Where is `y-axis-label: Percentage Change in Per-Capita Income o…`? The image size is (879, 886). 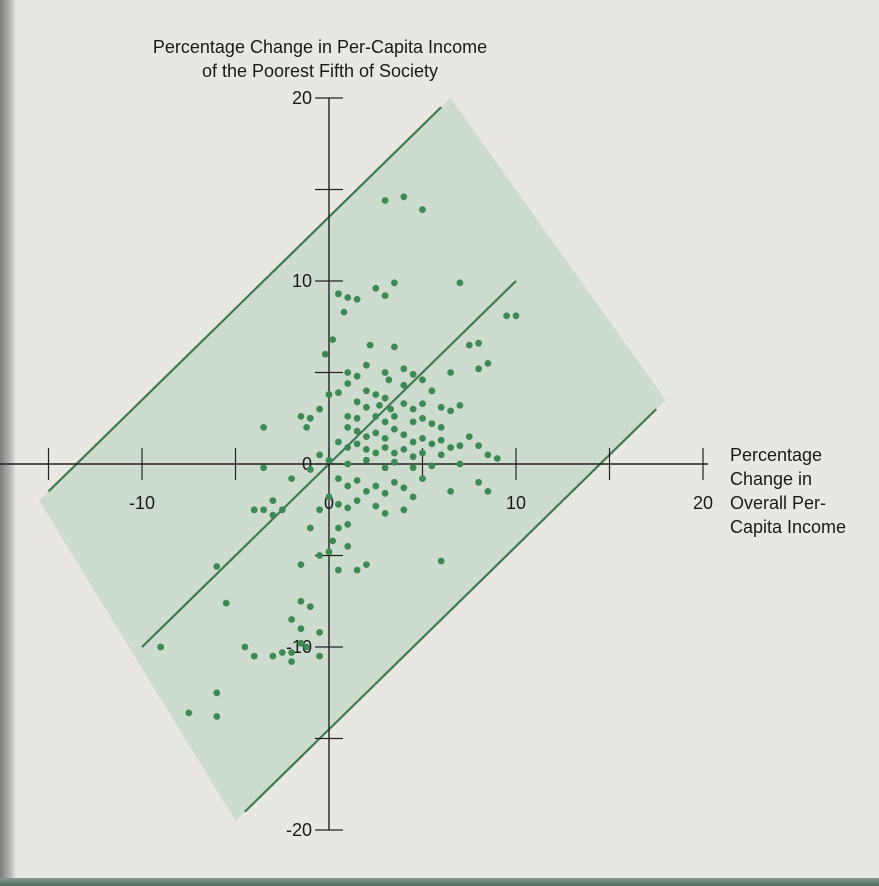
y-axis-label: Percentage Change in Per-Capita Income o… is located at coordinates (320, 59).